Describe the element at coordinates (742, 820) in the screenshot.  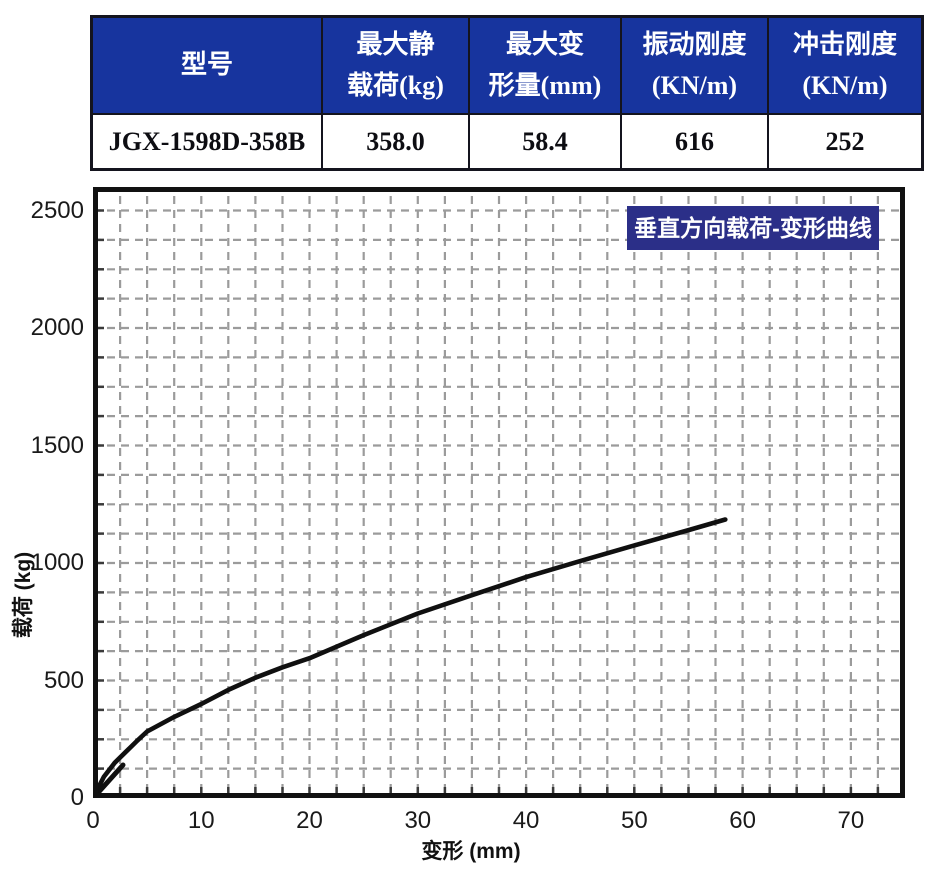
I see `x-tick-label: 60` at that location.